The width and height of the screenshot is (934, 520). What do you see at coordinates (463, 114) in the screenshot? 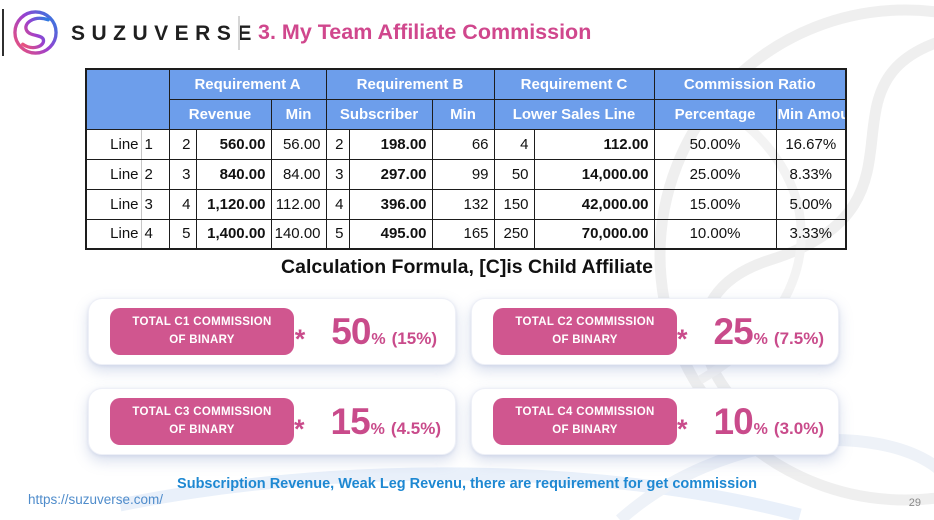
I see `col-min-b: Min` at bounding box center [463, 114].